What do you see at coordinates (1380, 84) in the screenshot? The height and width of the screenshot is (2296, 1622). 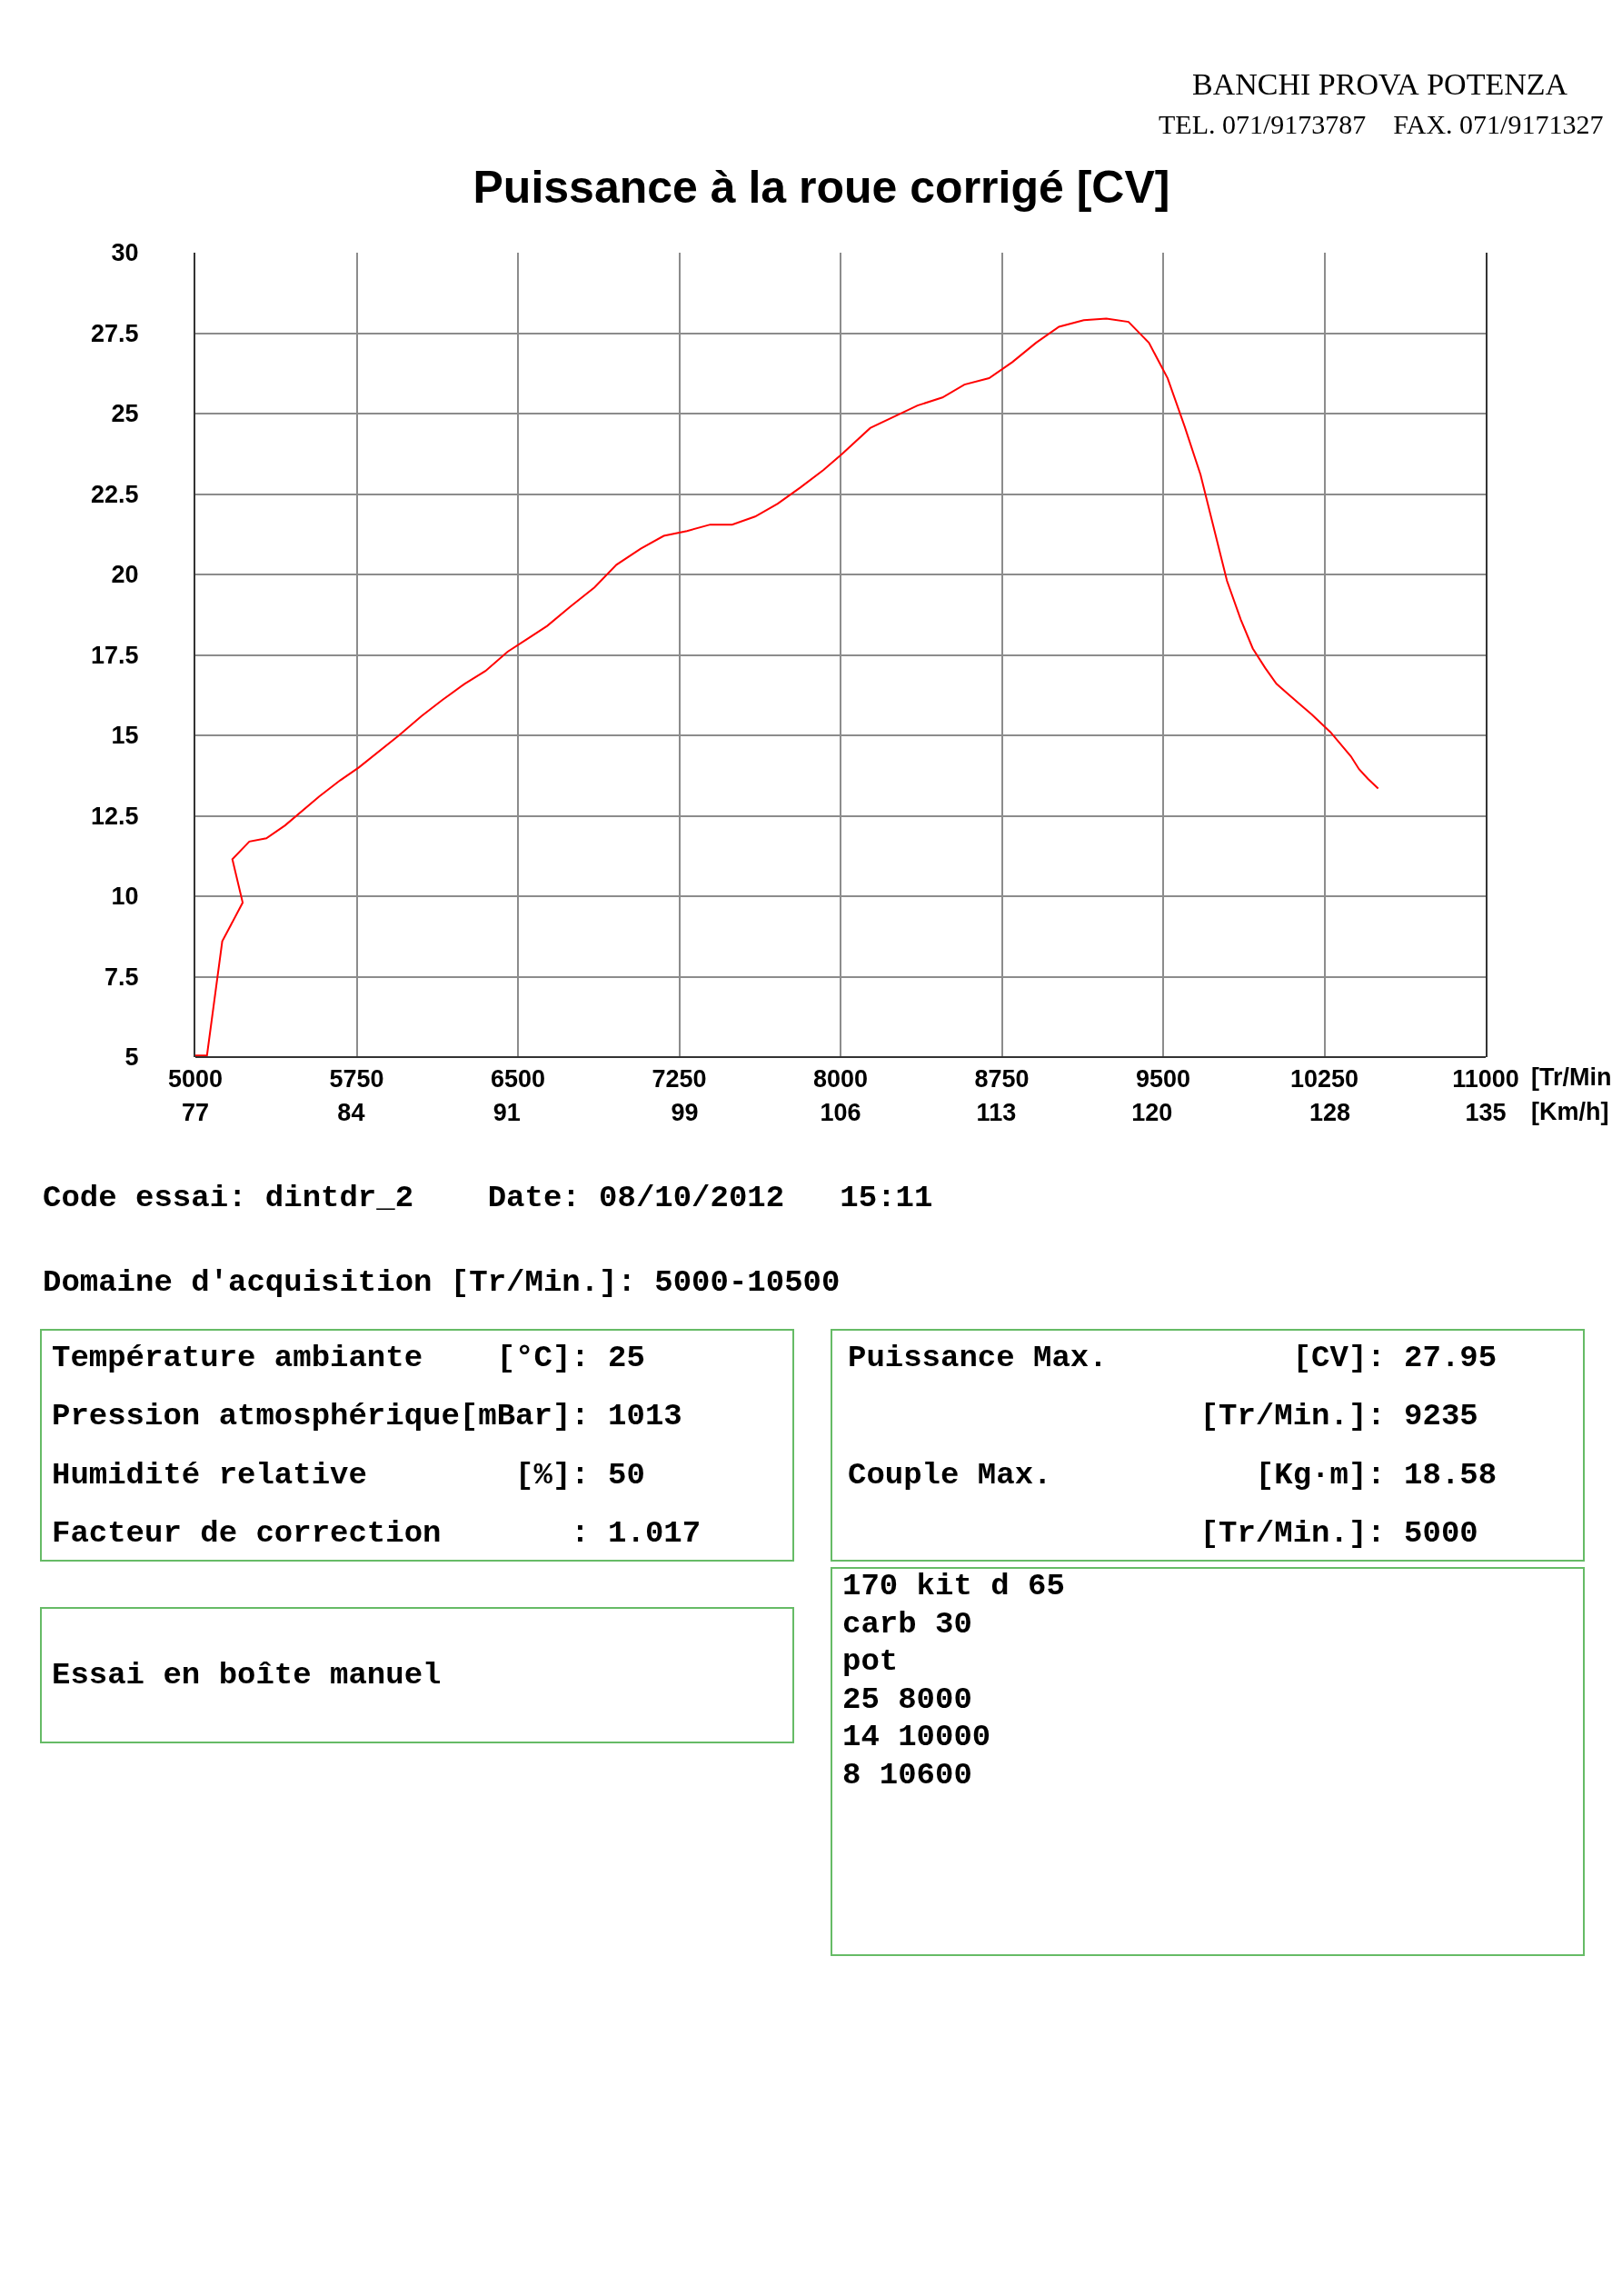 I see `text: BANCHI PROVA POTENZA` at bounding box center [1380, 84].